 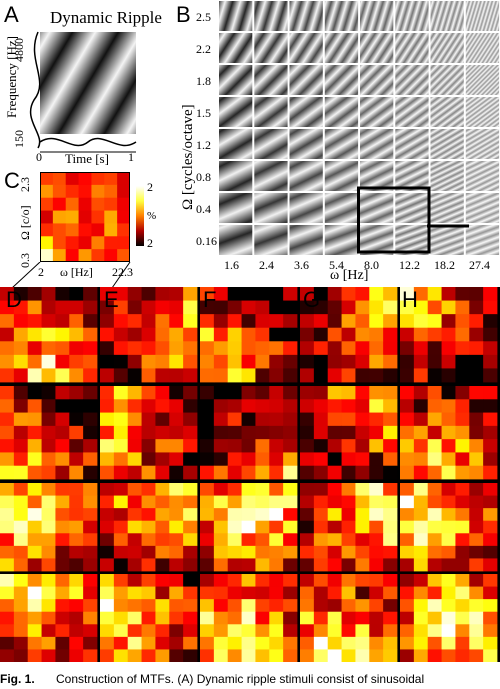 I want to click on panel-b-ytick: 2.2, so click(x=203, y=49).